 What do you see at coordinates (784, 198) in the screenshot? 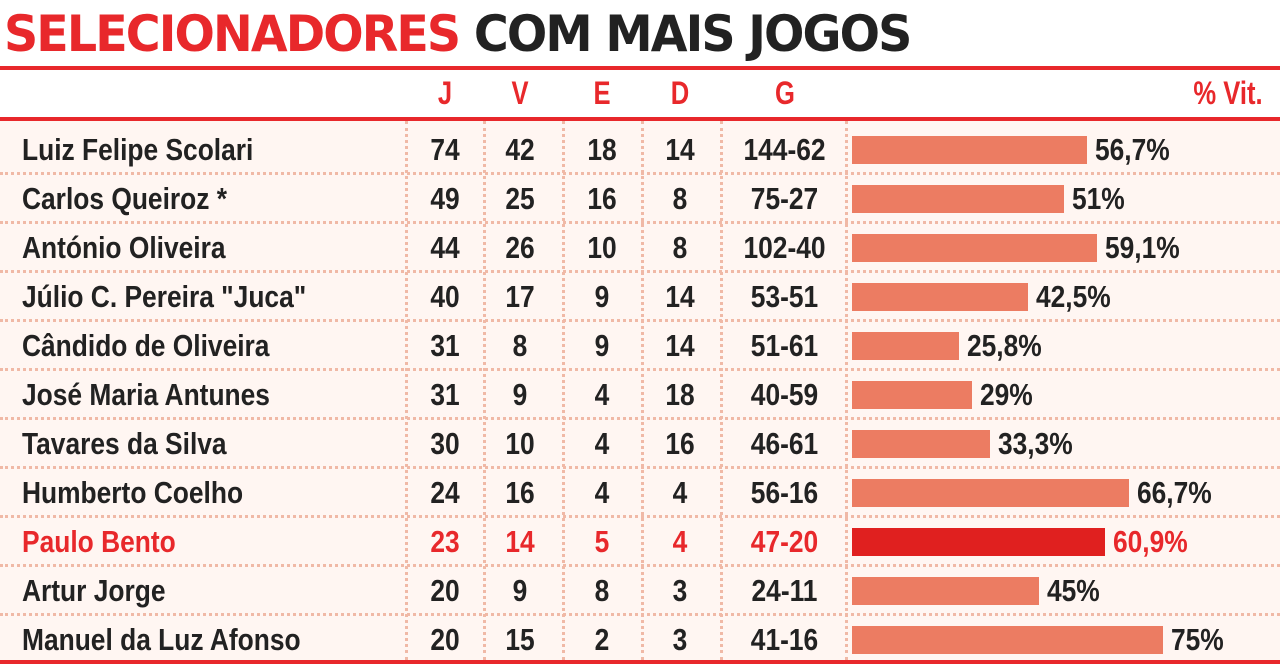
I see `cell-g: 75-27` at bounding box center [784, 198].